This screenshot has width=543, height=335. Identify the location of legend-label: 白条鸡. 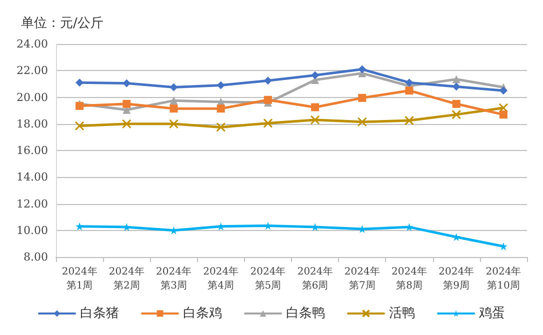
(202, 313).